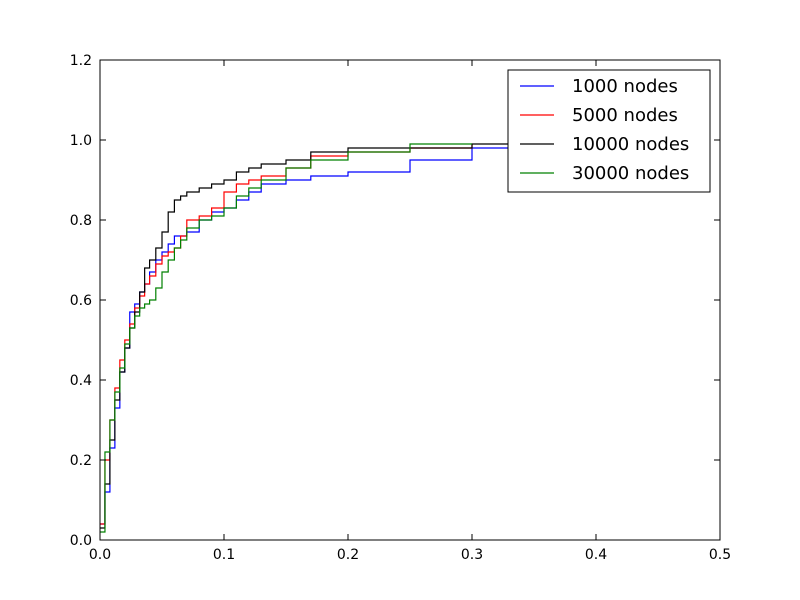  Describe the element at coordinates (630, 144) in the screenshot. I see `legend-label-2: 10000 nodes` at that location.